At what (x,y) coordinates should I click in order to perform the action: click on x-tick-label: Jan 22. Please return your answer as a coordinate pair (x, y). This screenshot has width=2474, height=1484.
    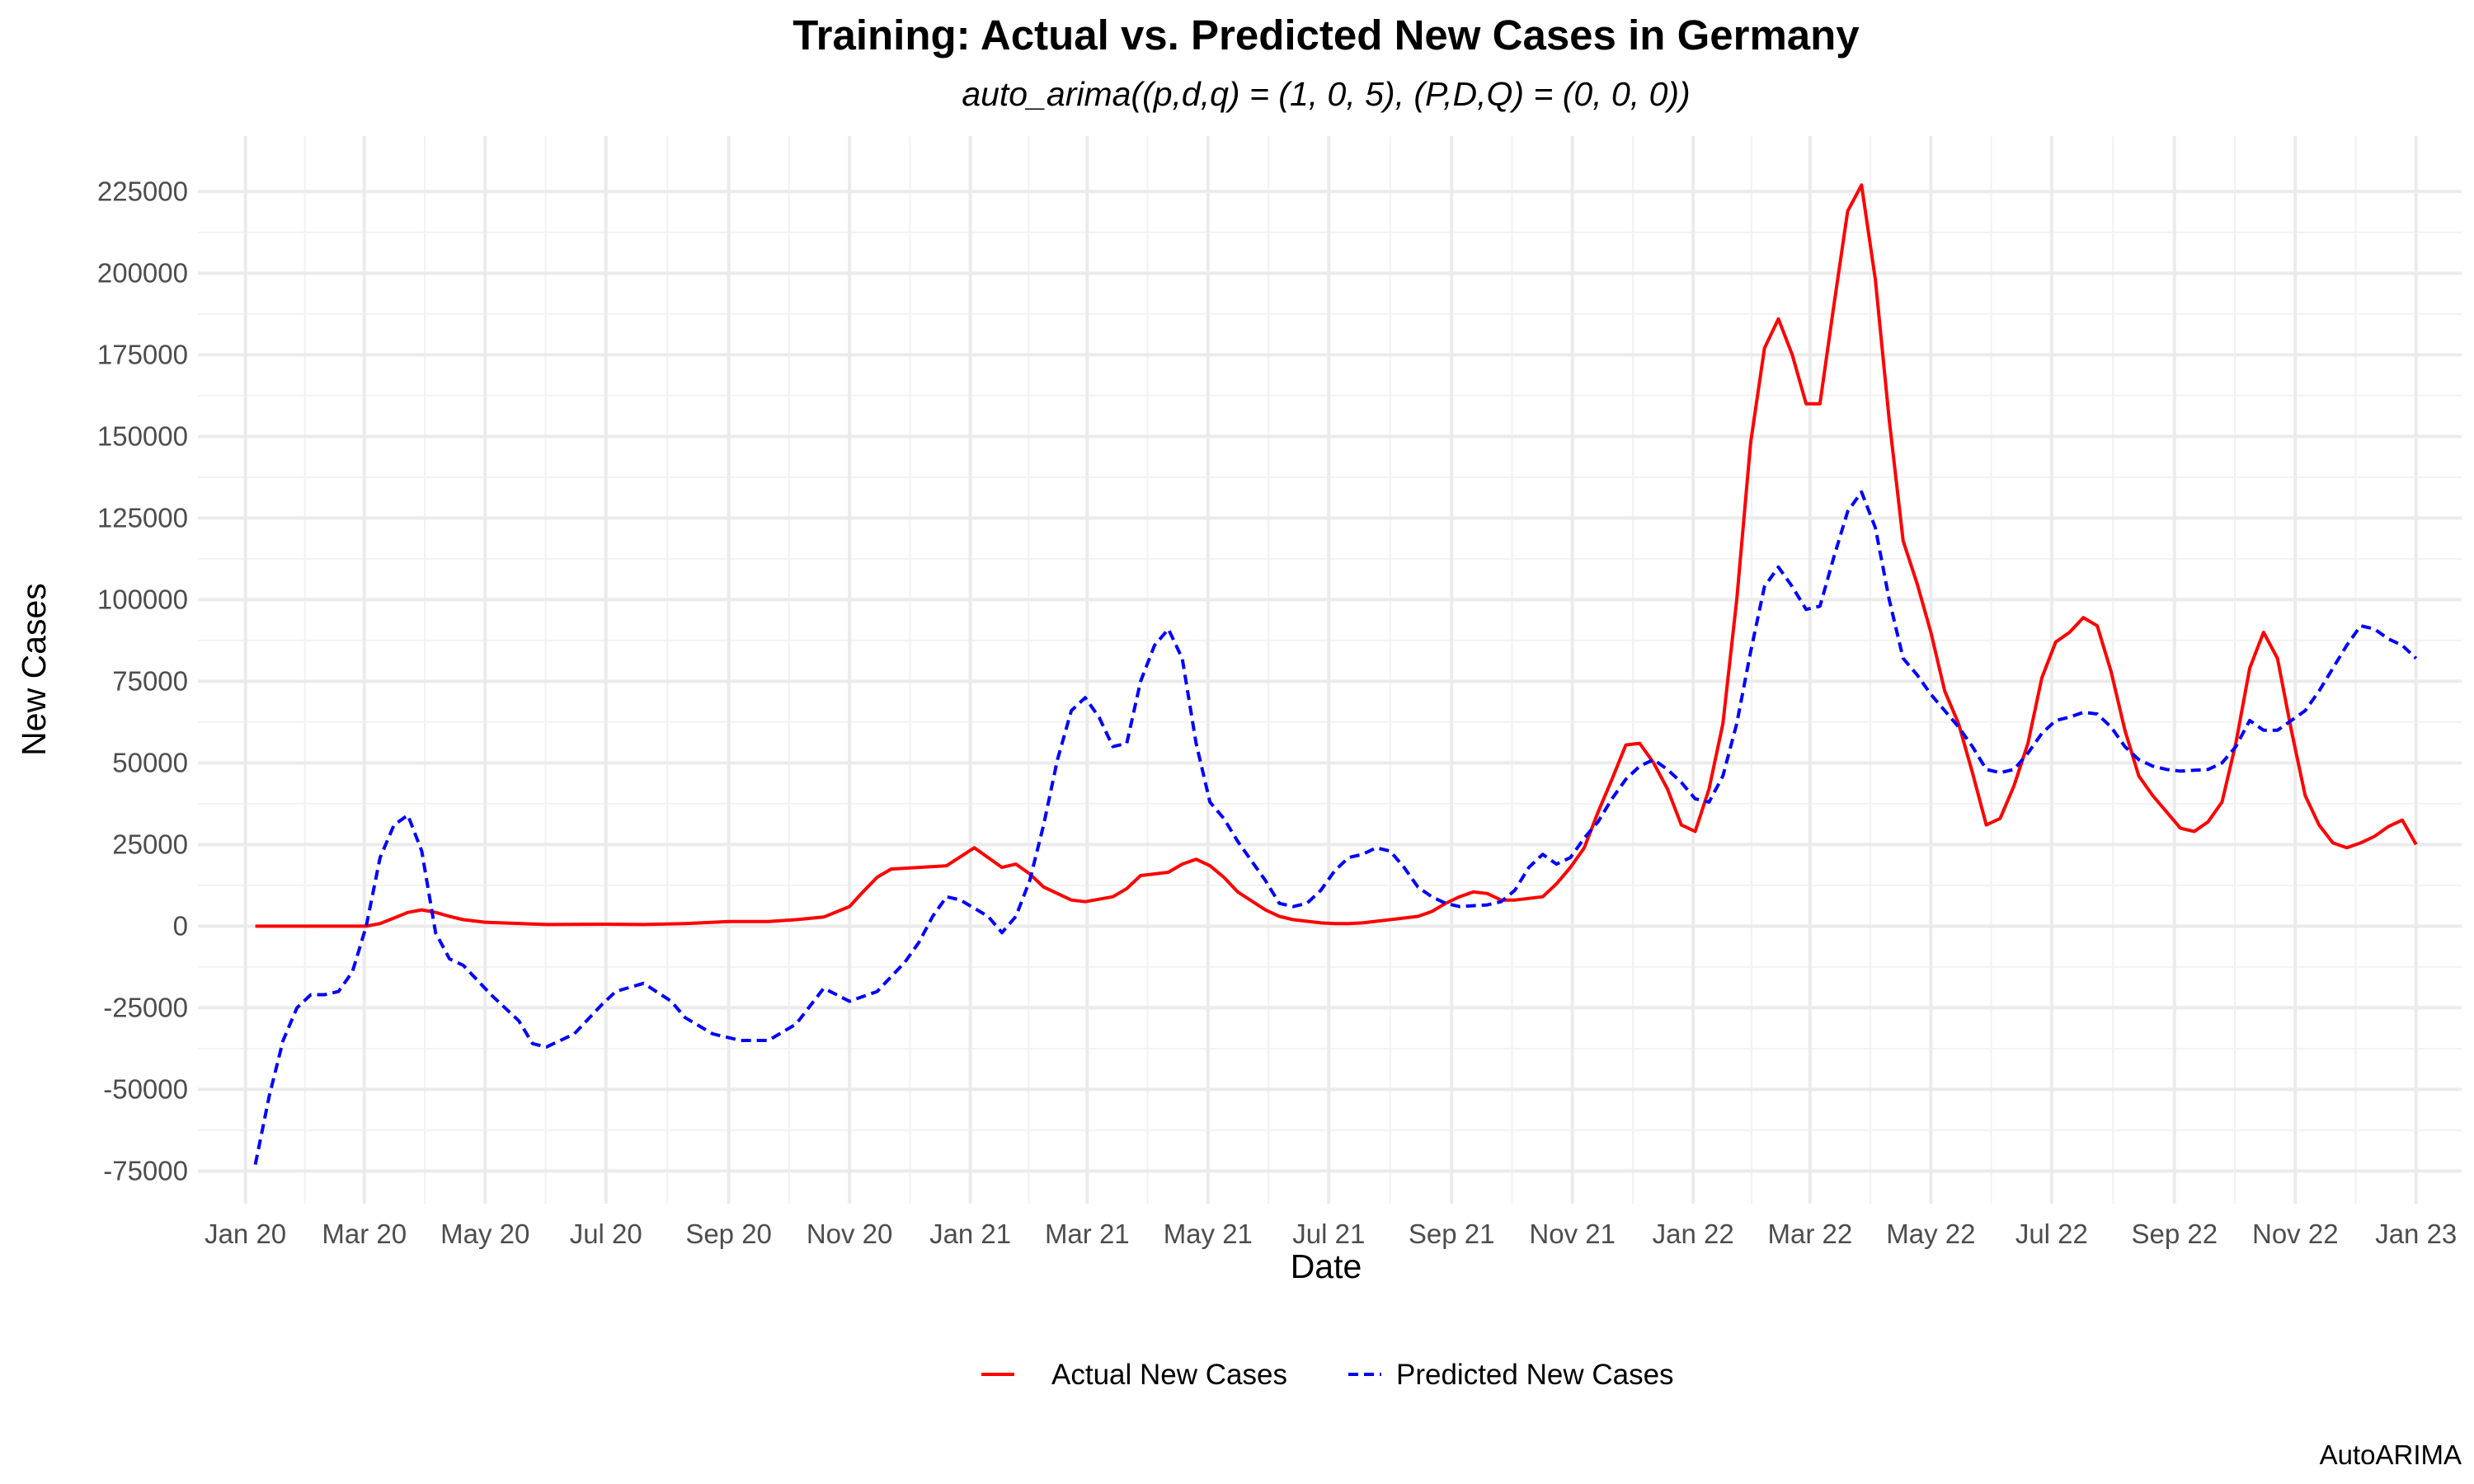
    Looking at the image, I should click on (1693, 1234).